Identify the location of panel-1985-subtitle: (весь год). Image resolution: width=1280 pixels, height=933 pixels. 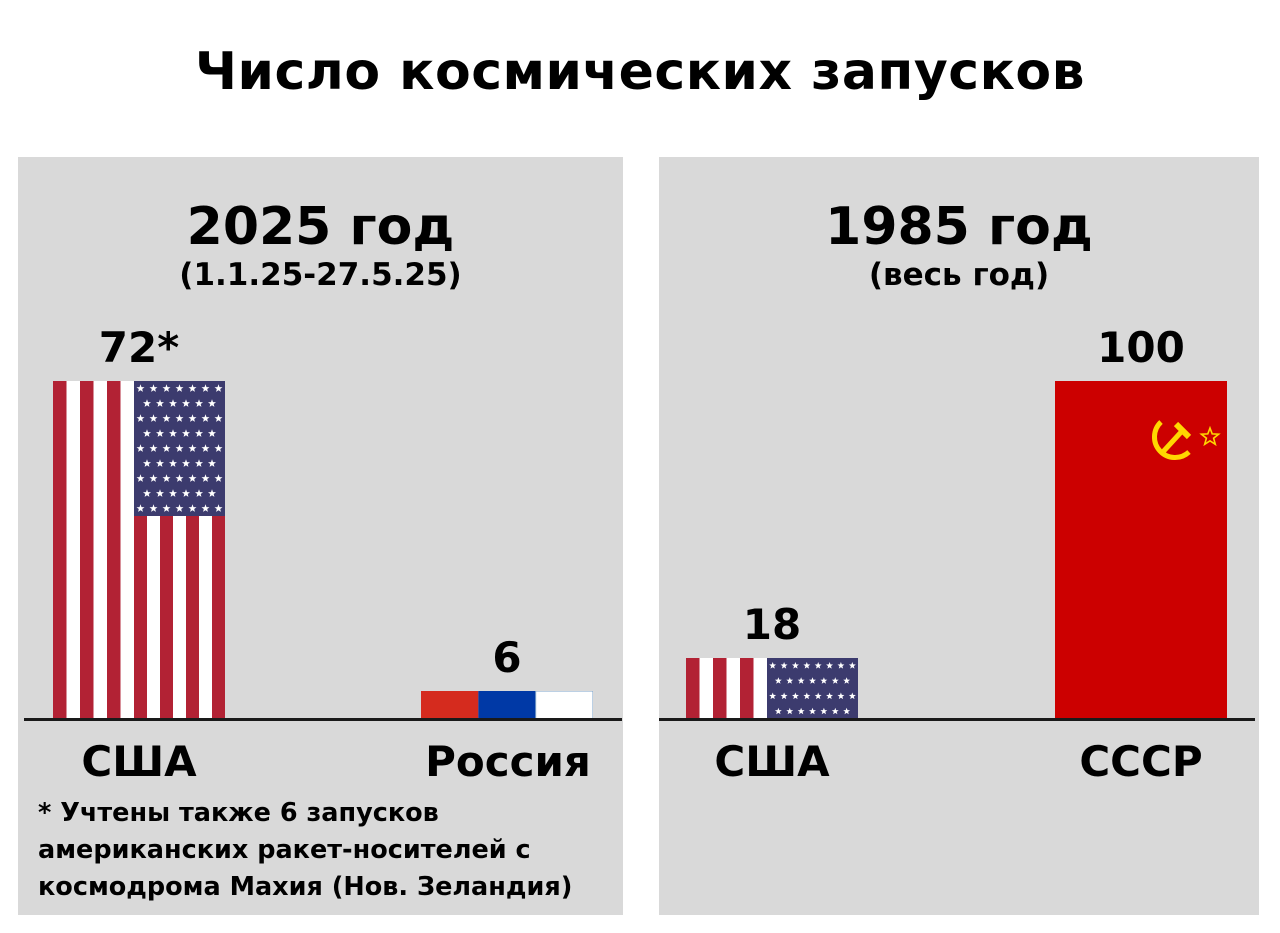
(959, 275).